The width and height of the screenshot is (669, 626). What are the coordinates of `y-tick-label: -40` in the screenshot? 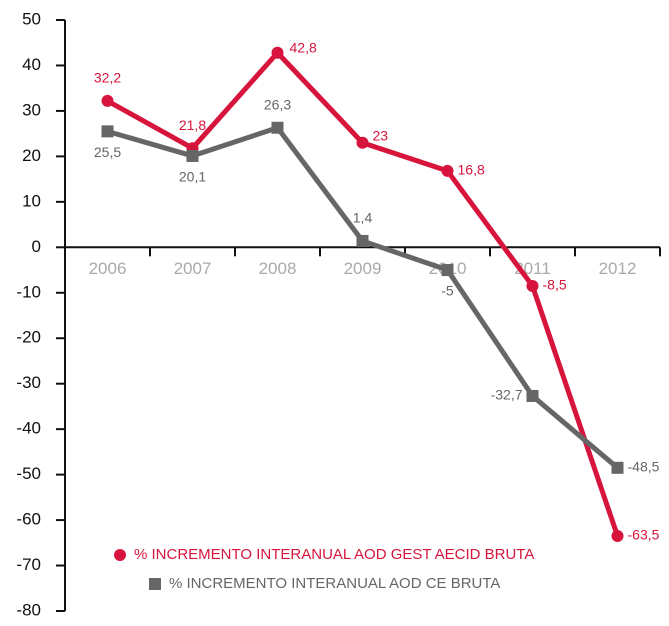 It's located at (28, 428).